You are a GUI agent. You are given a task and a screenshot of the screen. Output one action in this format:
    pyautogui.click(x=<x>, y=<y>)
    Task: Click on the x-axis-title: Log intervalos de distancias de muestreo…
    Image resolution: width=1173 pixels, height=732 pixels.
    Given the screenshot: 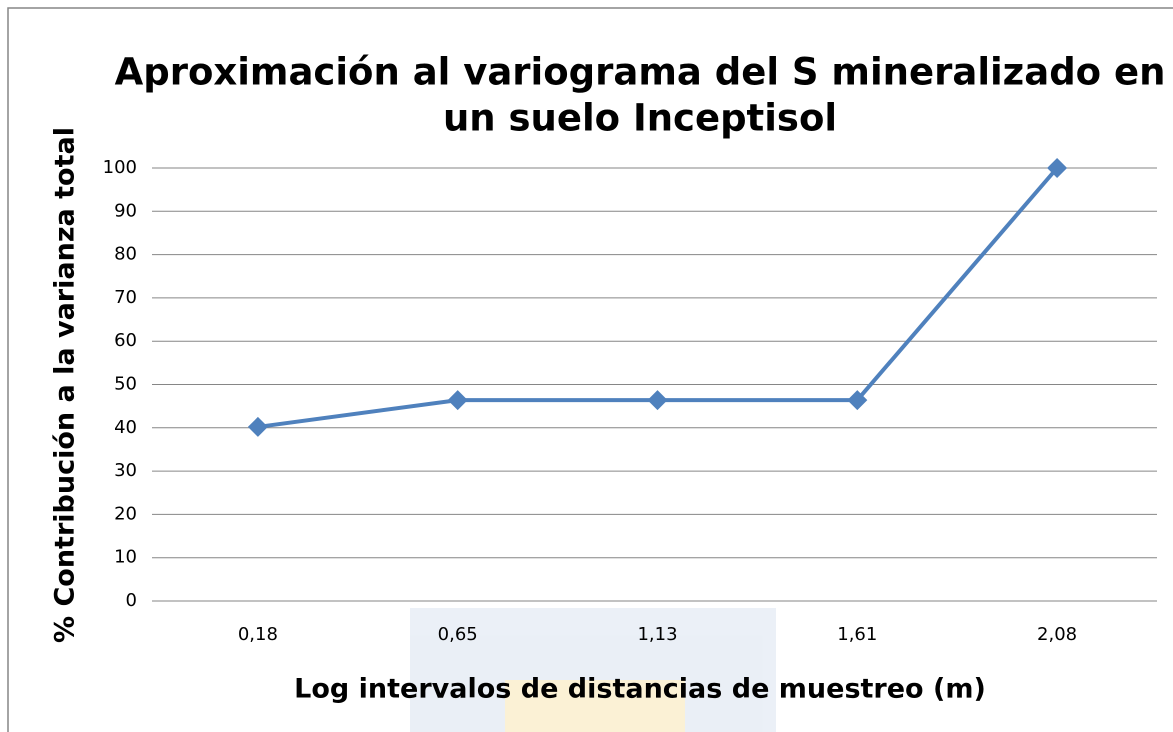 What is the action you would take?
    pyautogui.click(x=640, y=689)
    